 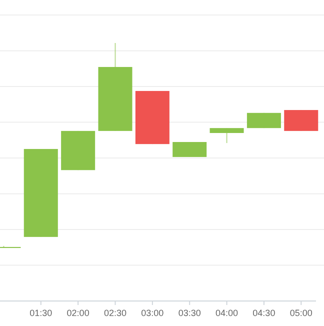 I want to click on x-tick-label: 01:30, so click(x=41, y=313).